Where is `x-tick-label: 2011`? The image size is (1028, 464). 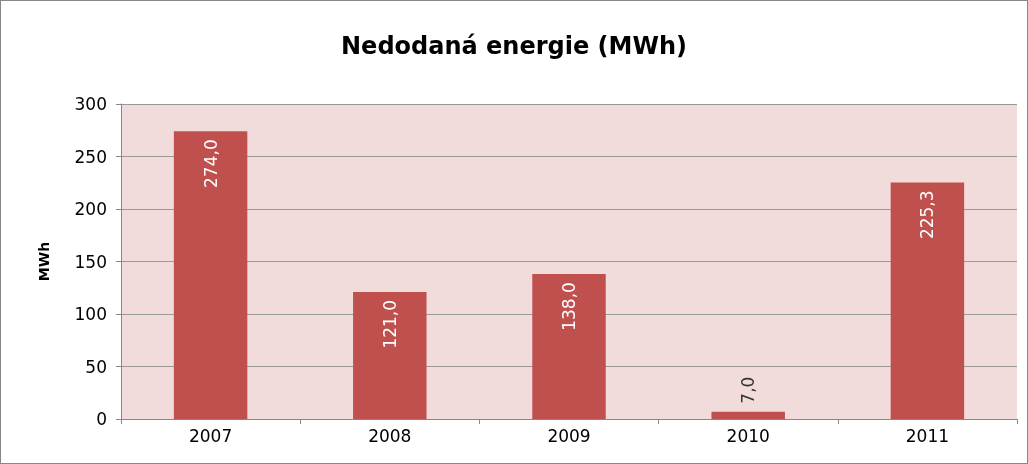
x-tick-label: 2011 is located at coordinates (927, 435).